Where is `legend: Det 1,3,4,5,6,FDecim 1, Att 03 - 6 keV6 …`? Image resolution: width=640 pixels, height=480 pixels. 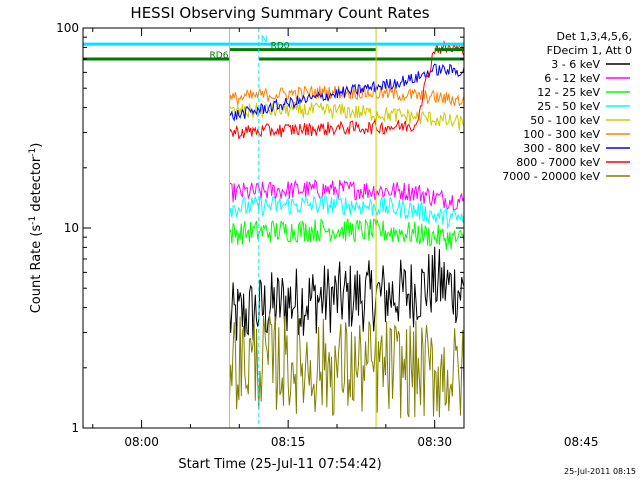 legend: Det 1,3,4,5,6,FDecim 1, Att 03 - 6 keV6 … is located at coordinates (567, 106).